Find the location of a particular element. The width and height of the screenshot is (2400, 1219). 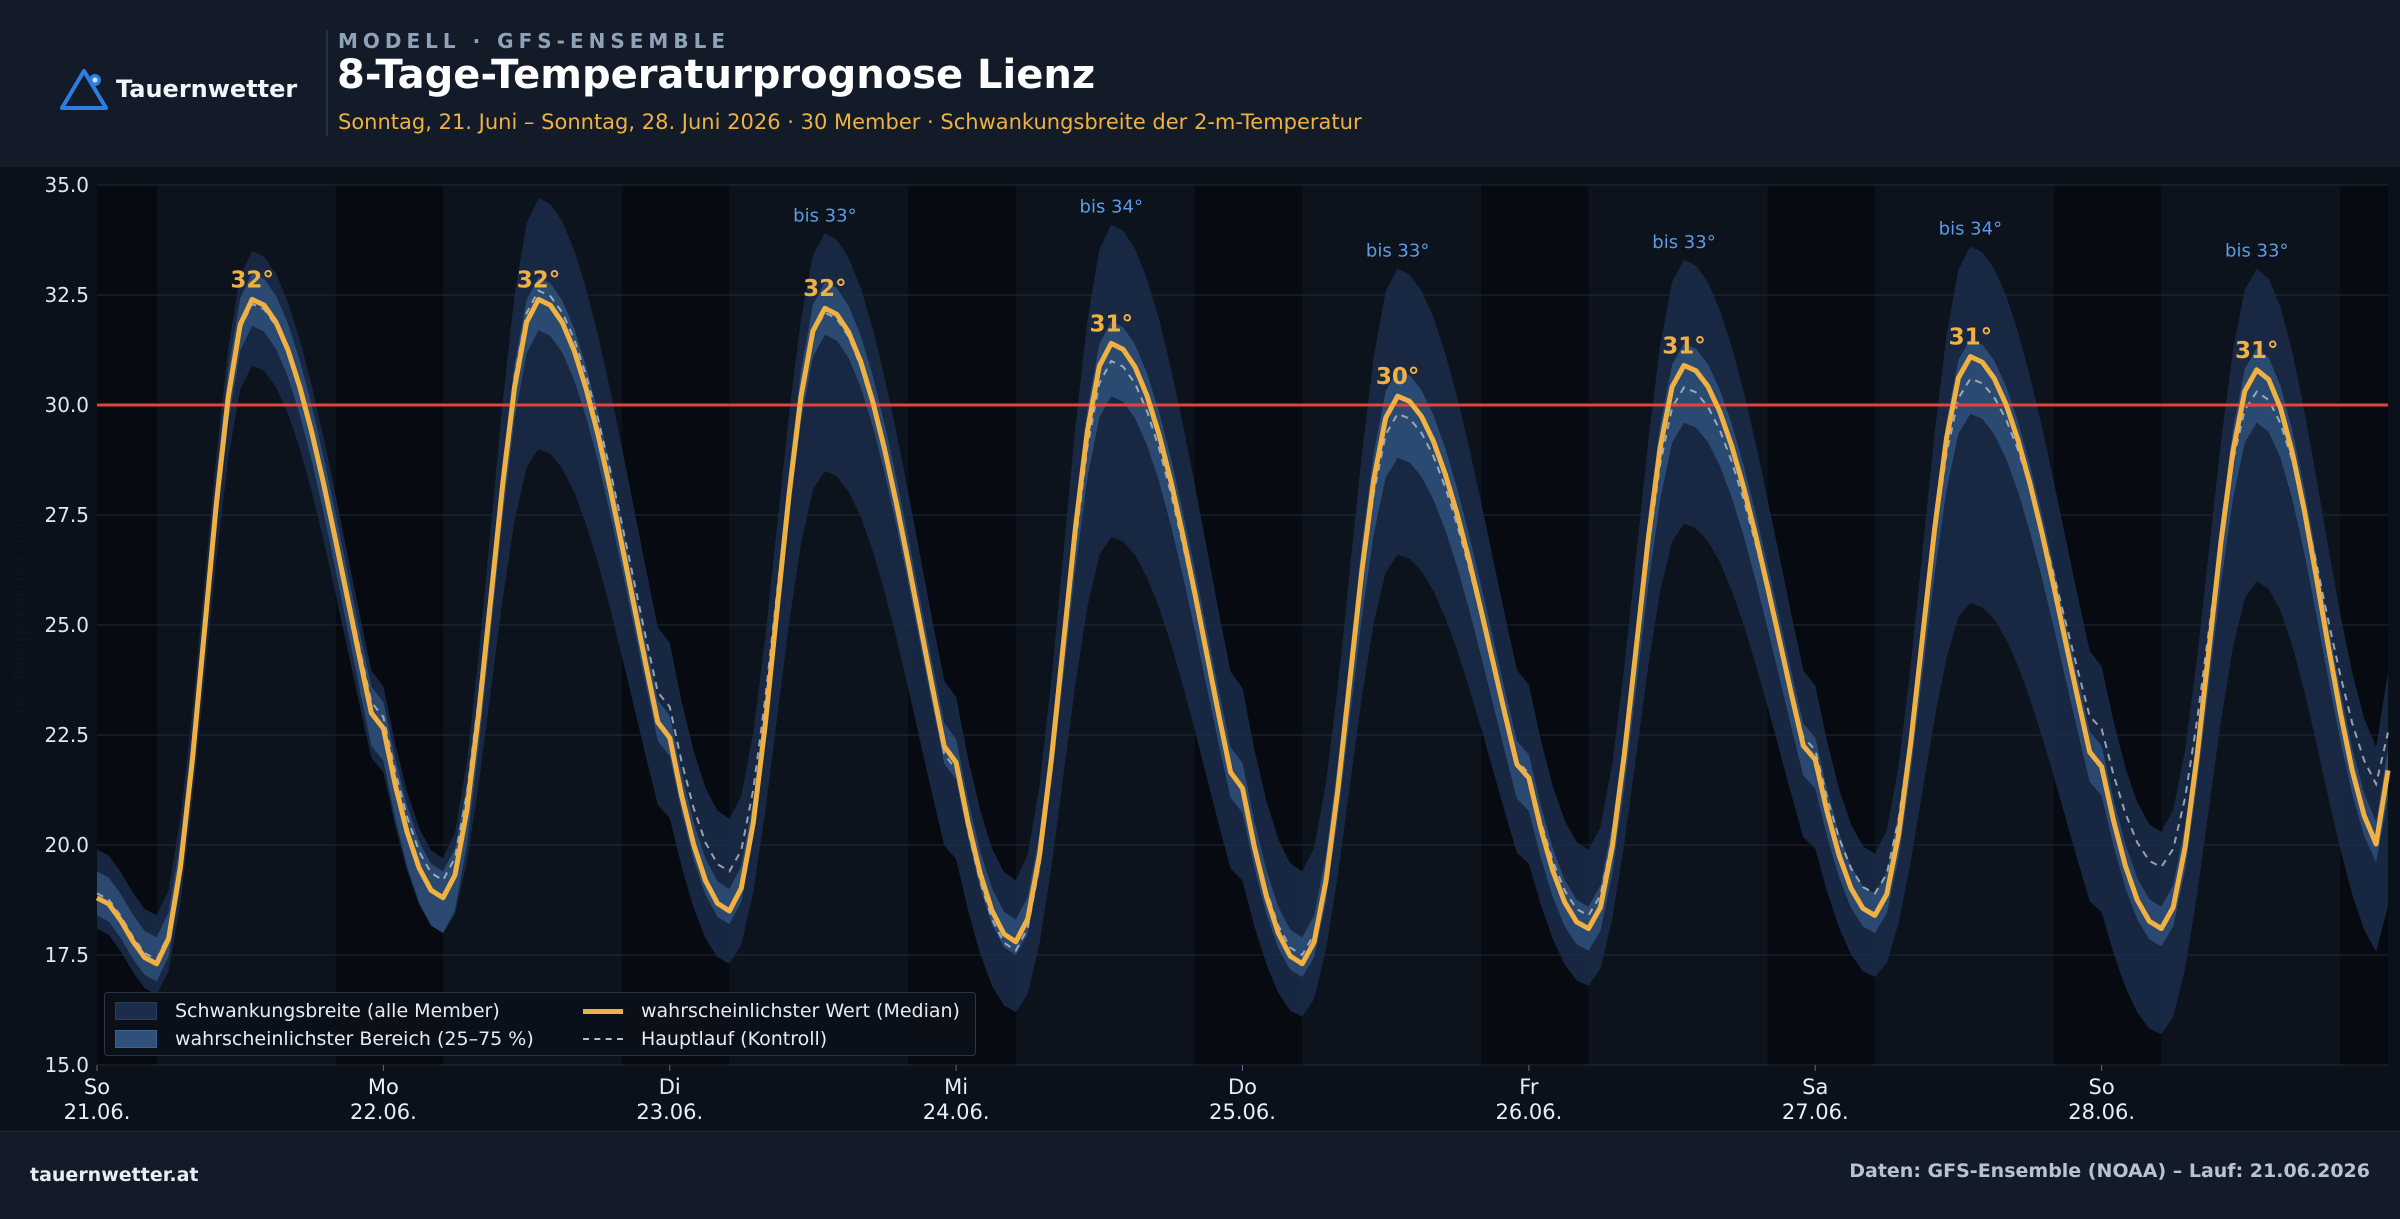

legend-label-iqr: wahrscheinlichster Bereich (25–75 %) is located at coordinates (354, 1039).